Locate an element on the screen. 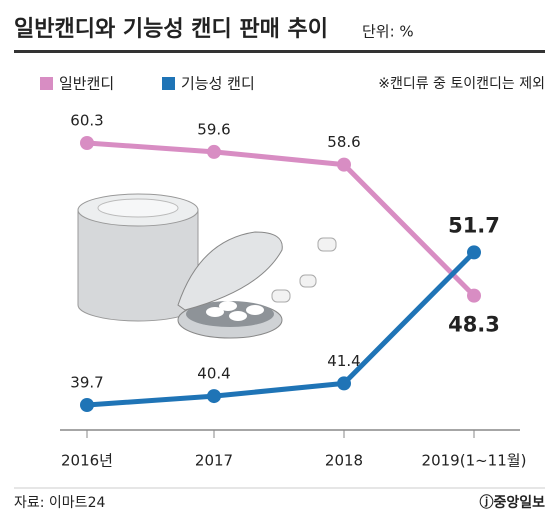 This screenshot has width=559, height=524. illustration is located at coordinates (207, 266).